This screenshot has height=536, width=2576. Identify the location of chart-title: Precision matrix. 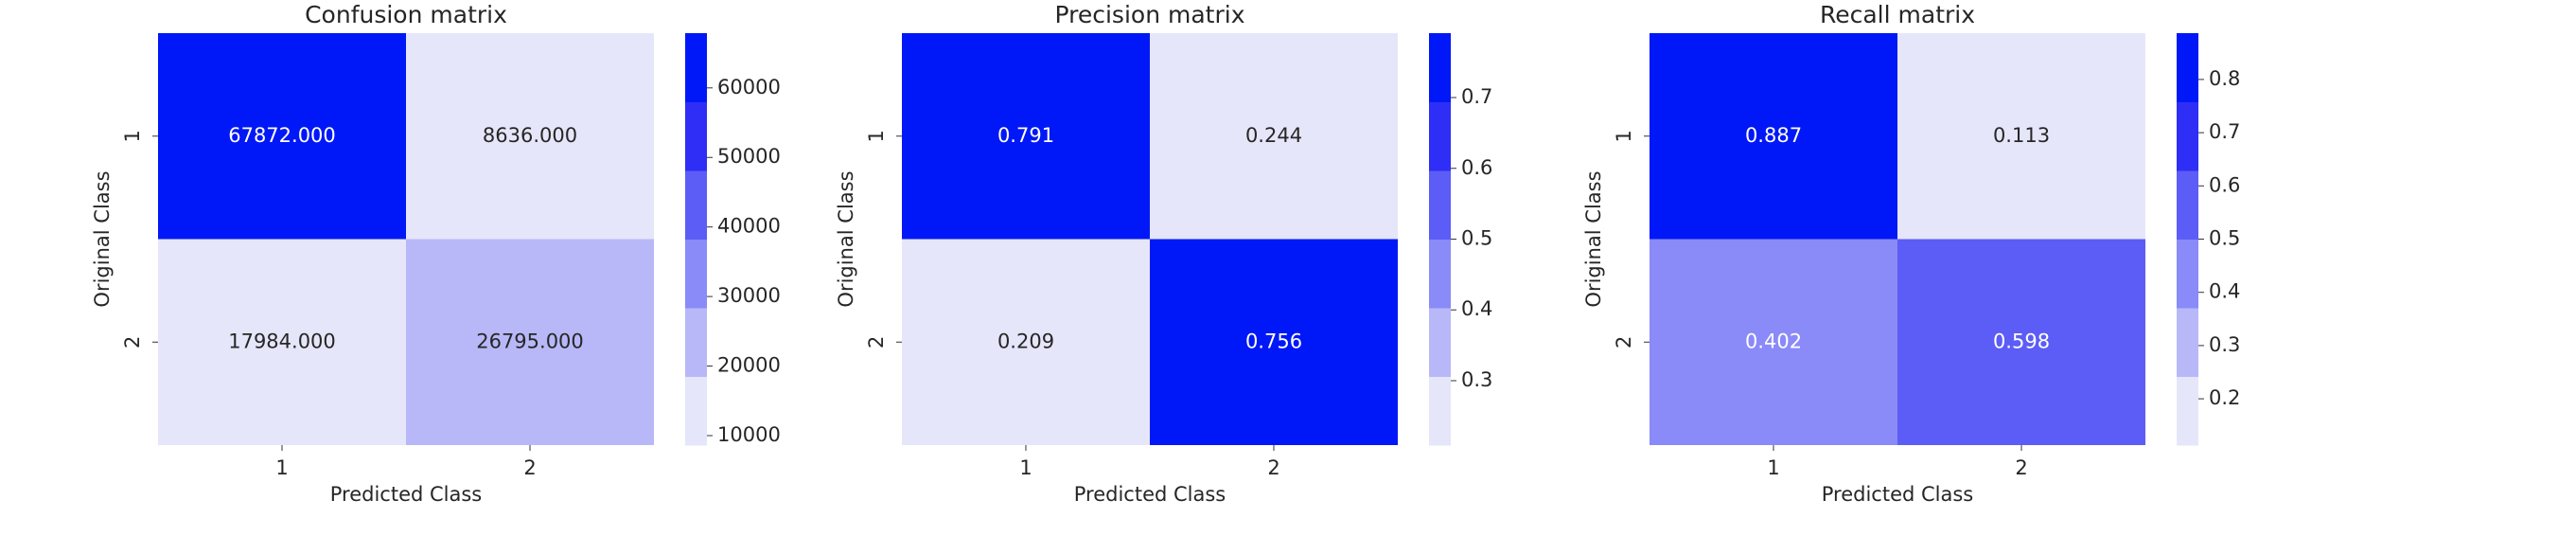
(1150, 14).